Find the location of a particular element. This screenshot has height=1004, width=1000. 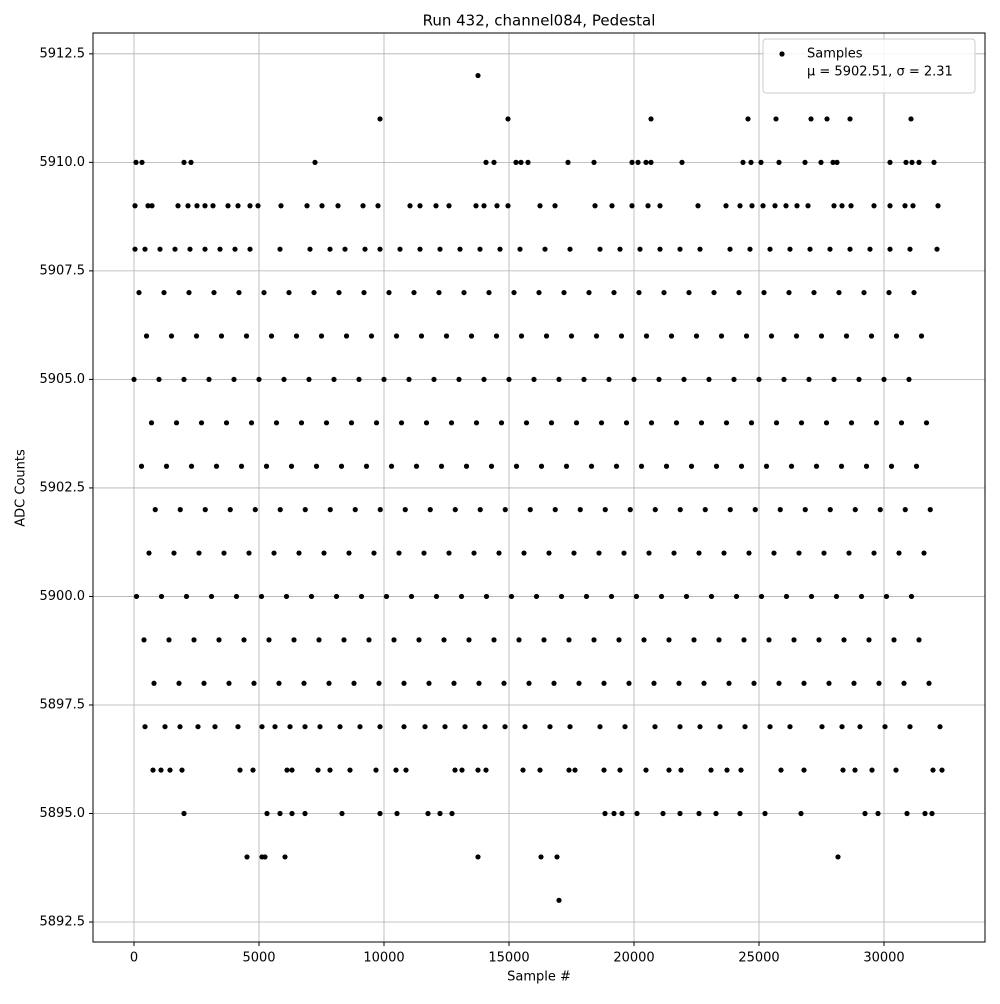

x-axis-label: Sample # is located at coordinates (539, 977).